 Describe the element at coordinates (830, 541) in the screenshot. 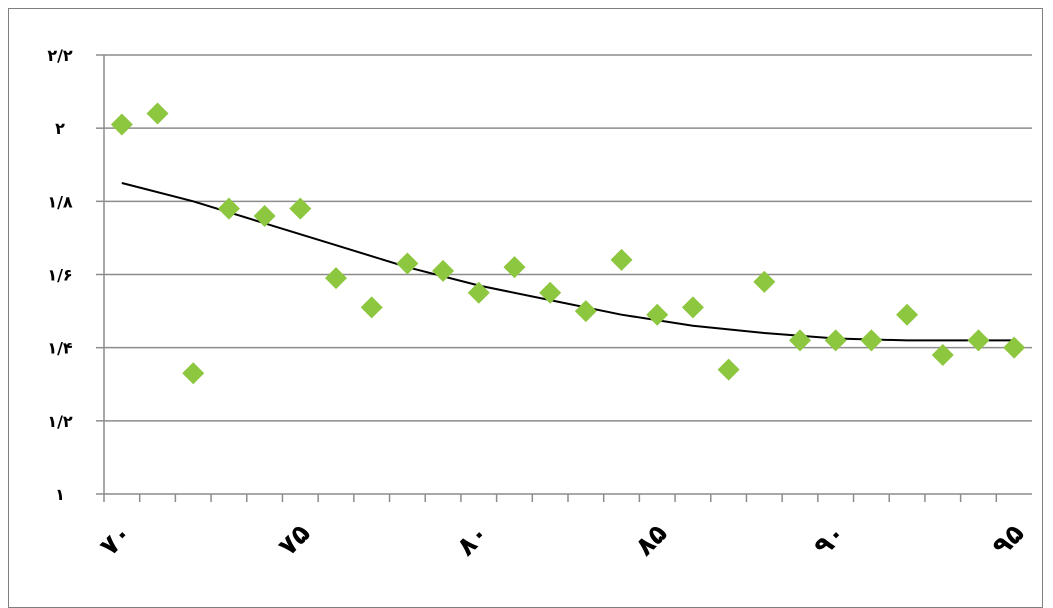

I see `x-tick-label: ۹۰` at that location.